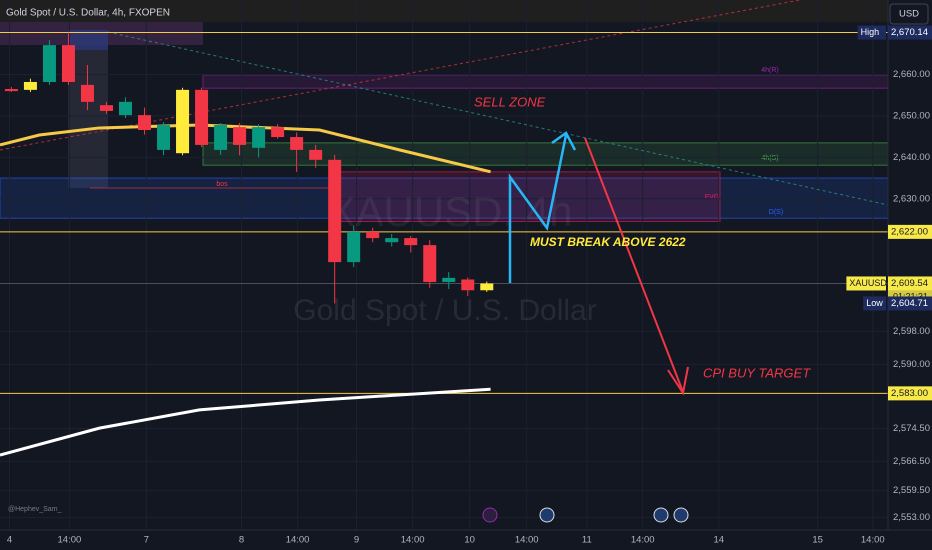 Image resolution: width=932 pixels, height=550 pixels. What do you see at coordinates (718, 540) in the screenshot?
I see `x-tick-label: 14` at bounding box center [718, 540].